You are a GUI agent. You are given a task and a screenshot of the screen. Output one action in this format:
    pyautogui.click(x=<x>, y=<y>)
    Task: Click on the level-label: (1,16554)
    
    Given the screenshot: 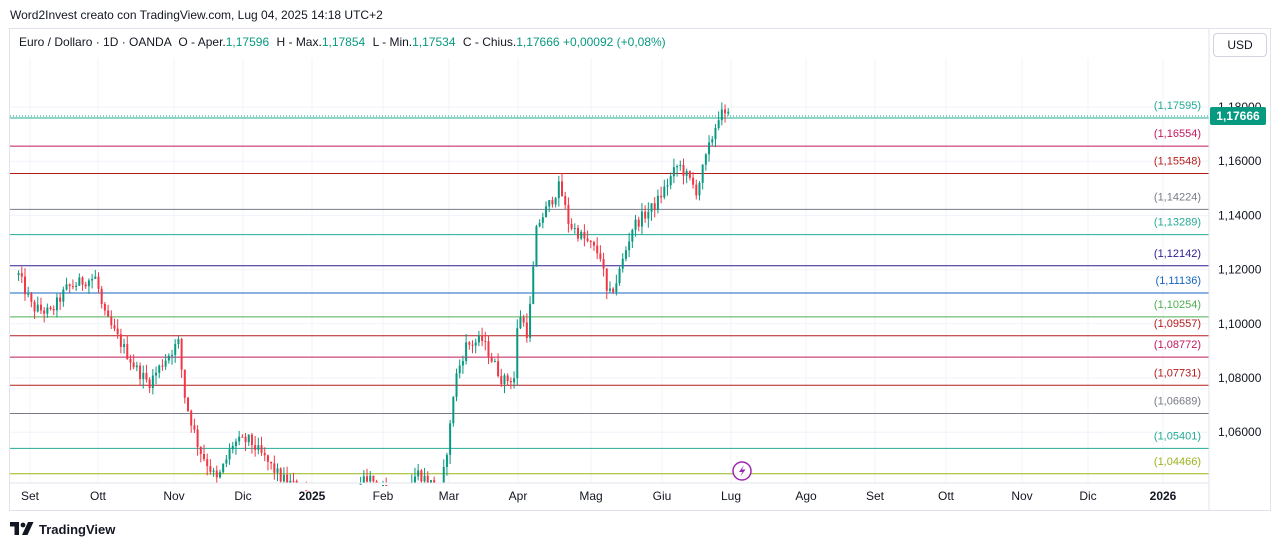 What is the action you would take?
    pyautogui.click(x=1177, y=134)
    